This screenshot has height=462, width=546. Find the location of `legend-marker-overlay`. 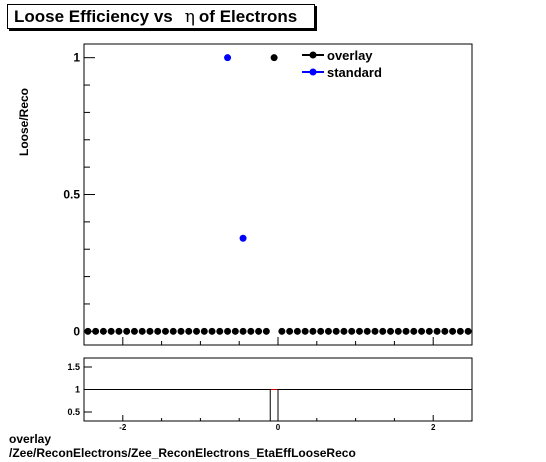

legend-marker-overlay is located at coordinates (313, 55).